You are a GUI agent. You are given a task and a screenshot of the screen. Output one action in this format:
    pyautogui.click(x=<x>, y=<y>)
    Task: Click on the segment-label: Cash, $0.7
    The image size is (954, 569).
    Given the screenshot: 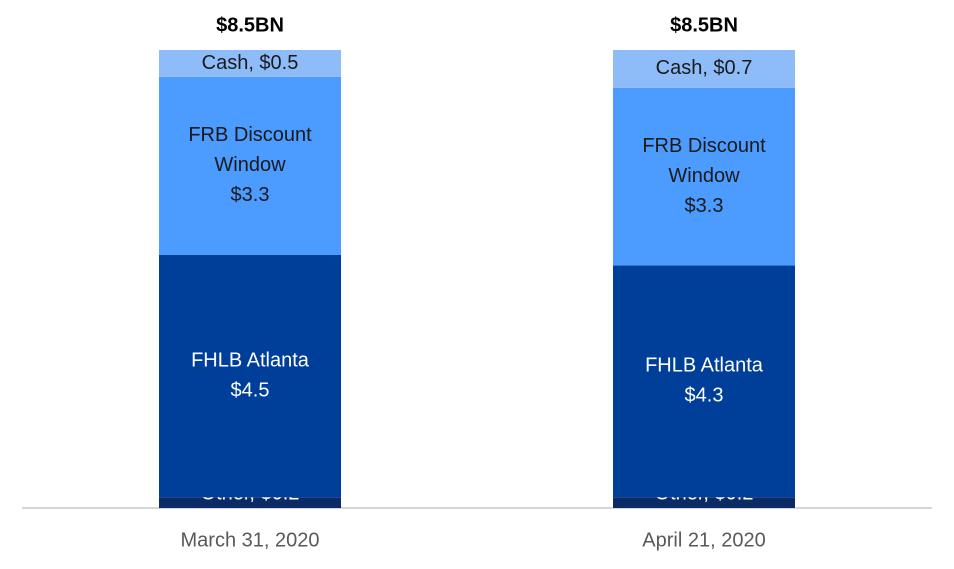 What is the action you would take?
    pyautogui.click(x=704, y=68)
    